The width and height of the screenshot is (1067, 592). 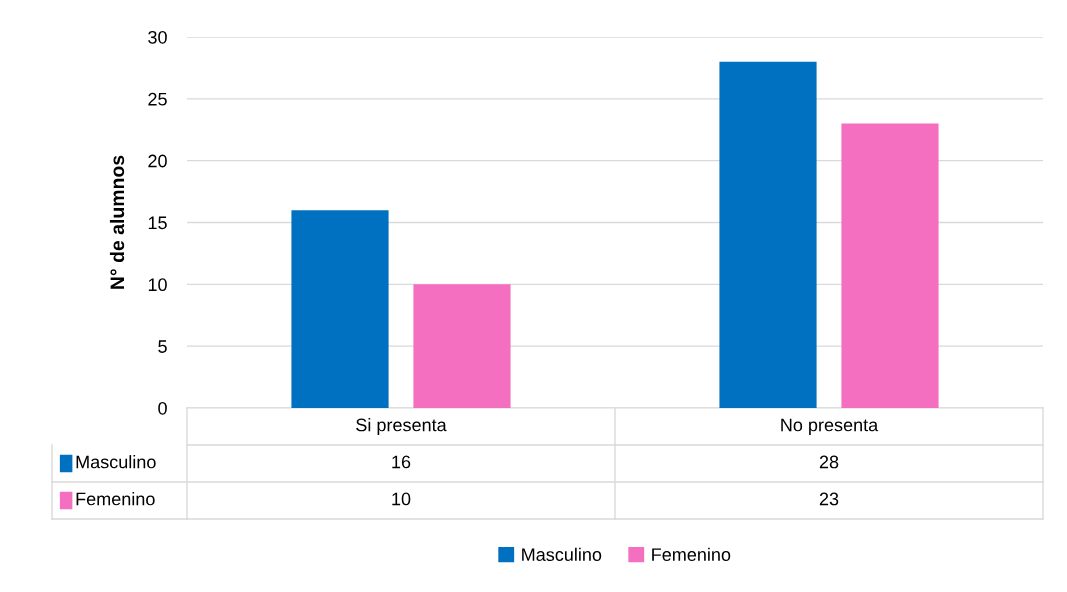 What do you see at coordinates (401, 426) in the screenshot?
I see `x-tick-label: Si presenta` at bounding box center [401, 426].